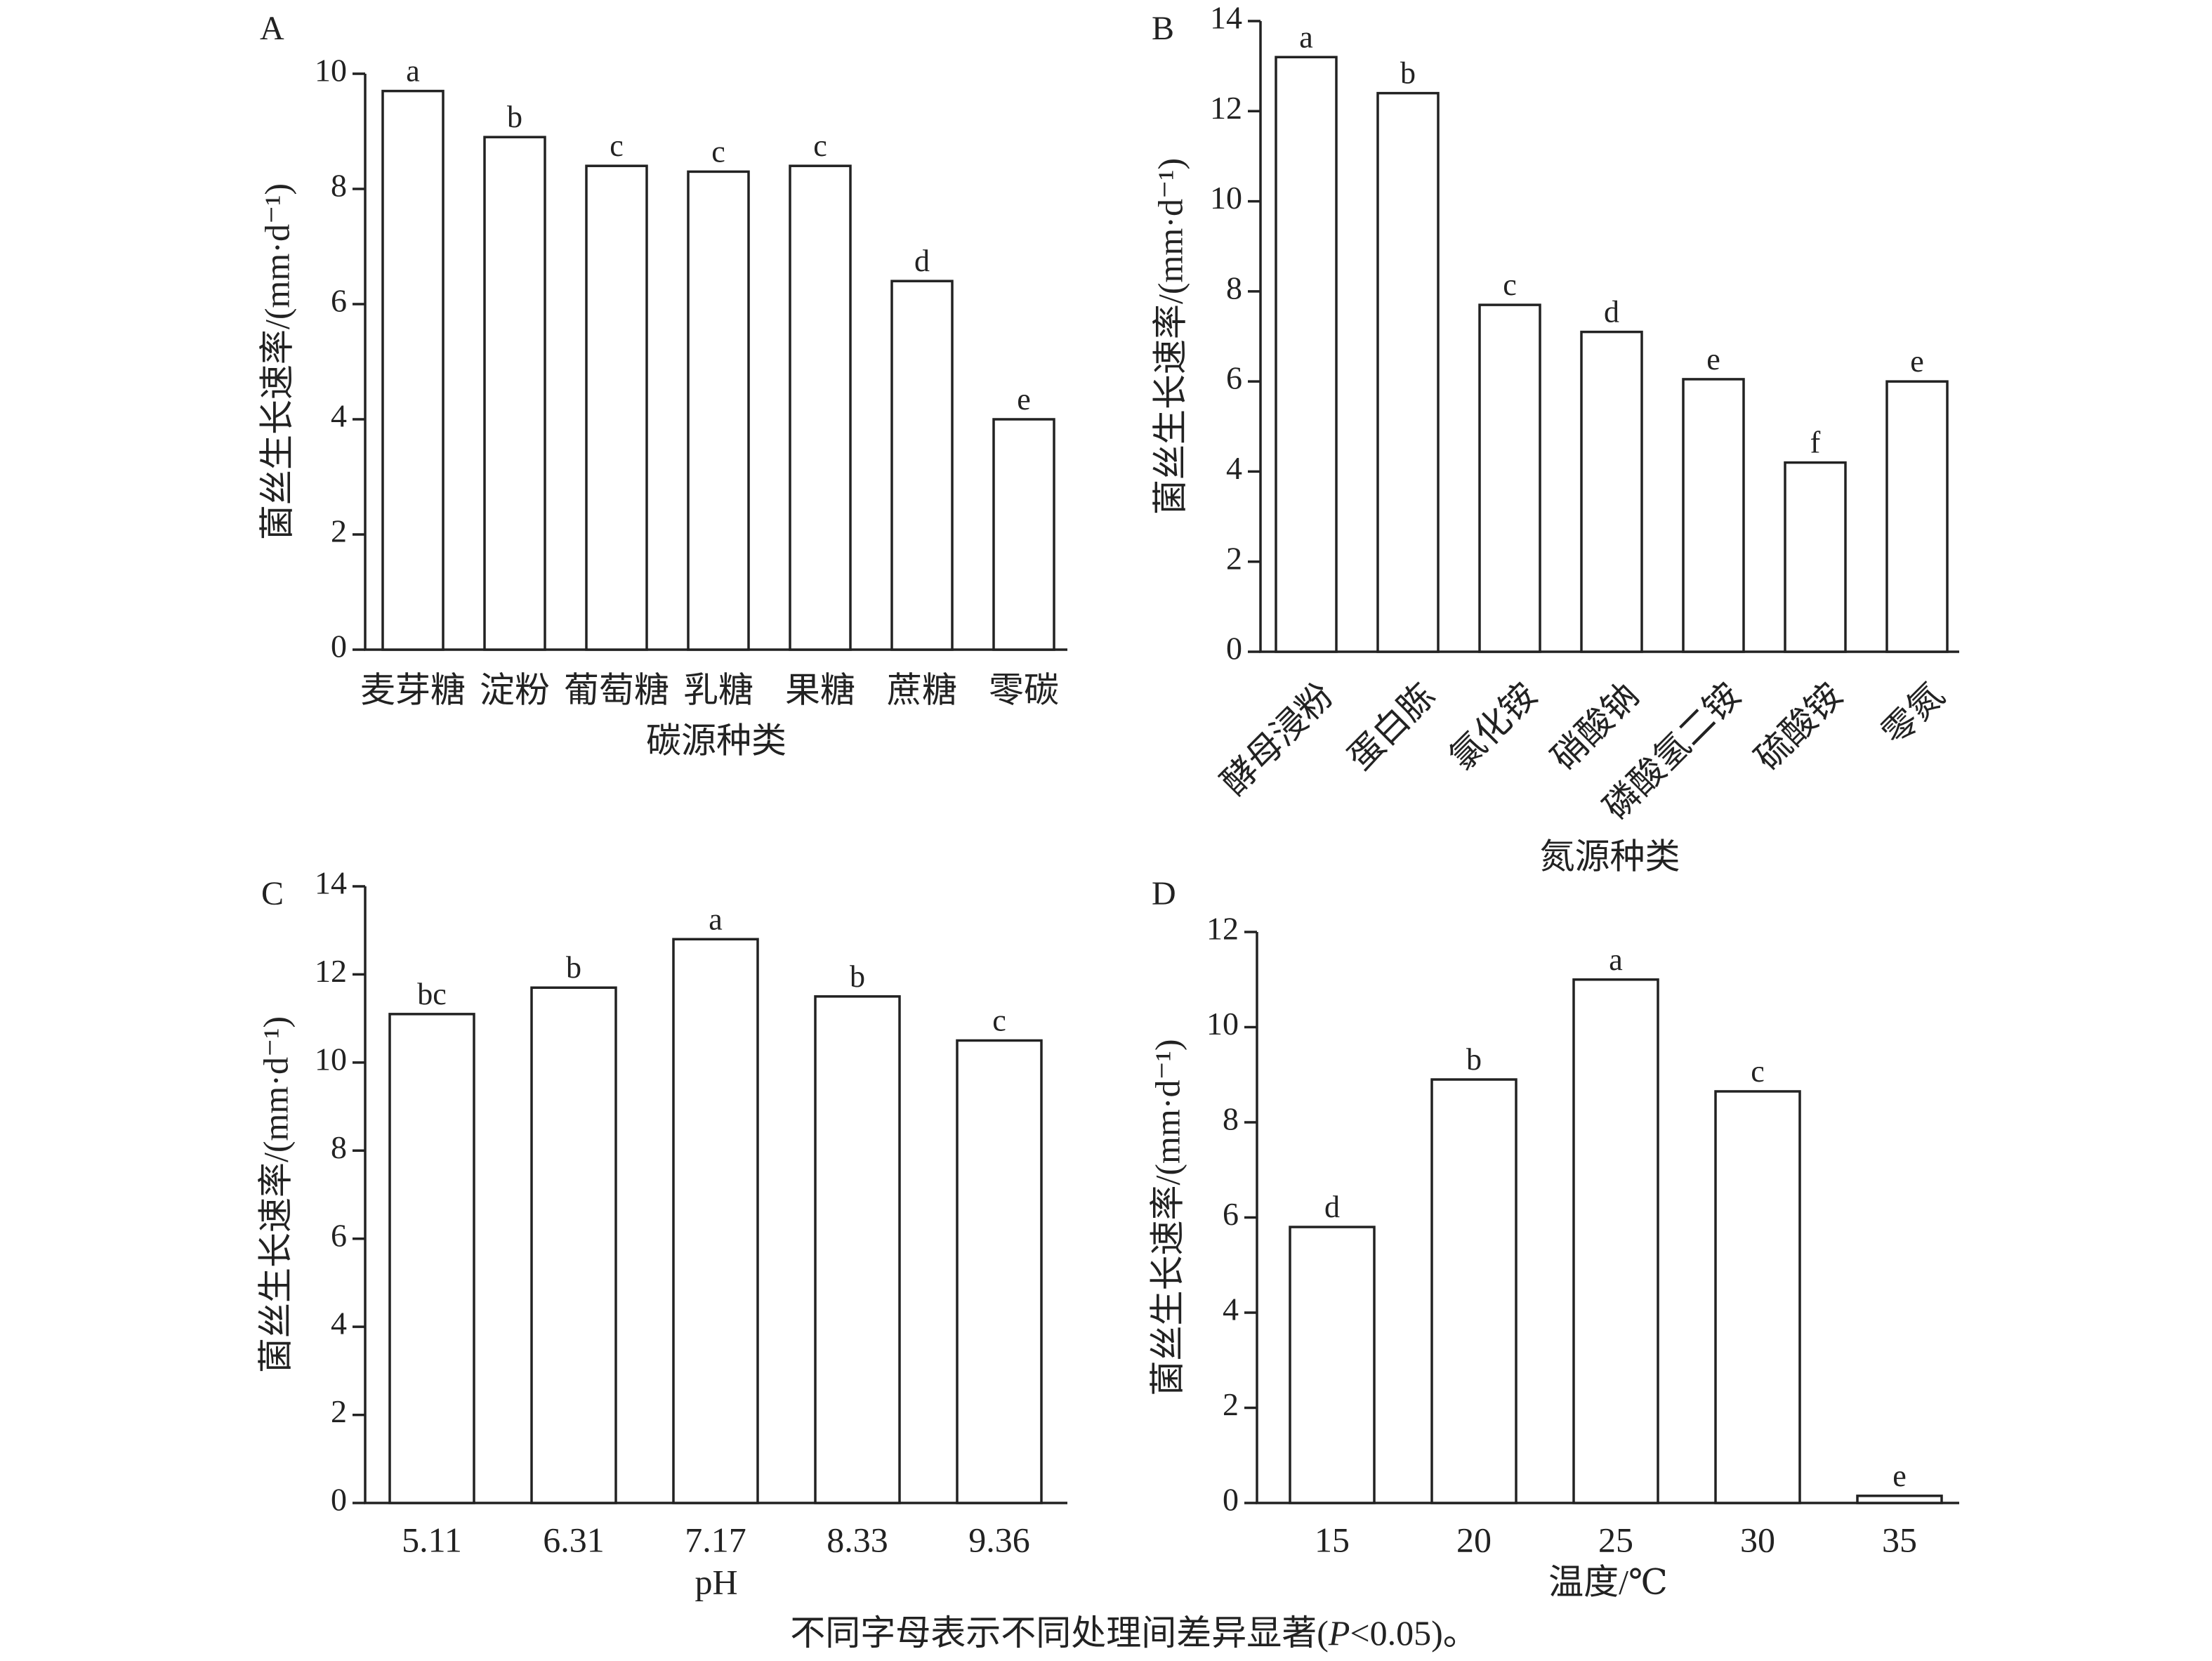  What do you see at coordinates (413, 689) in the screenshot?
I see `x-tick-label: 麦芽糖` at bounding box center [413, 689].